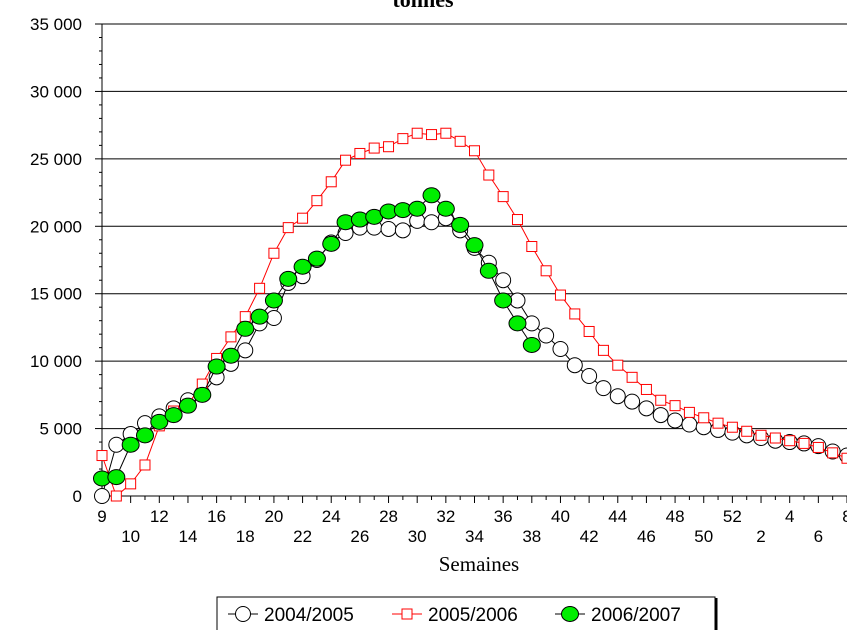  Describe the element at coordinates (618, 615) in the screenshot. I see `legend-item-2006-2007: 2006/2007` at that location.